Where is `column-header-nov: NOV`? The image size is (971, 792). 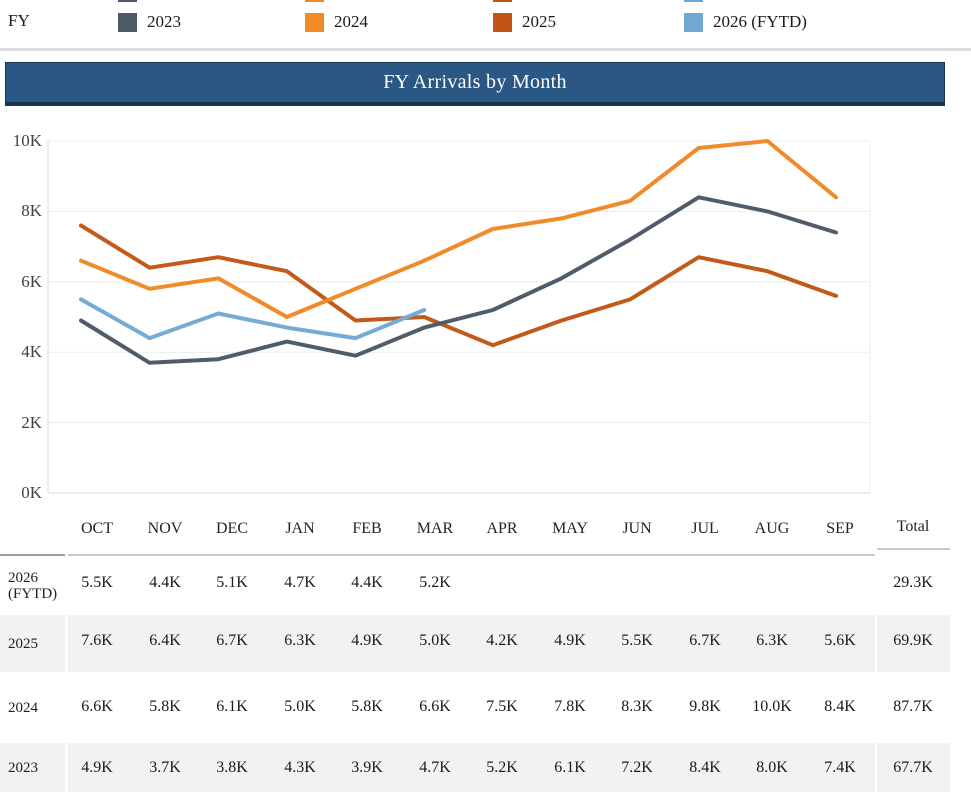
column-header-nov: NOV is located at coordinates (165, 528).